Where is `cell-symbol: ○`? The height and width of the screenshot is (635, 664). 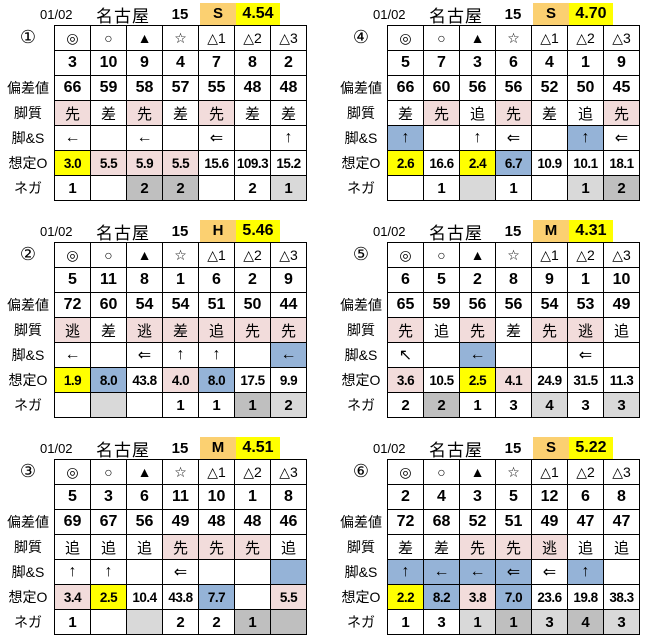
cell-symbol: ○ is located at coordinates (108, 255).